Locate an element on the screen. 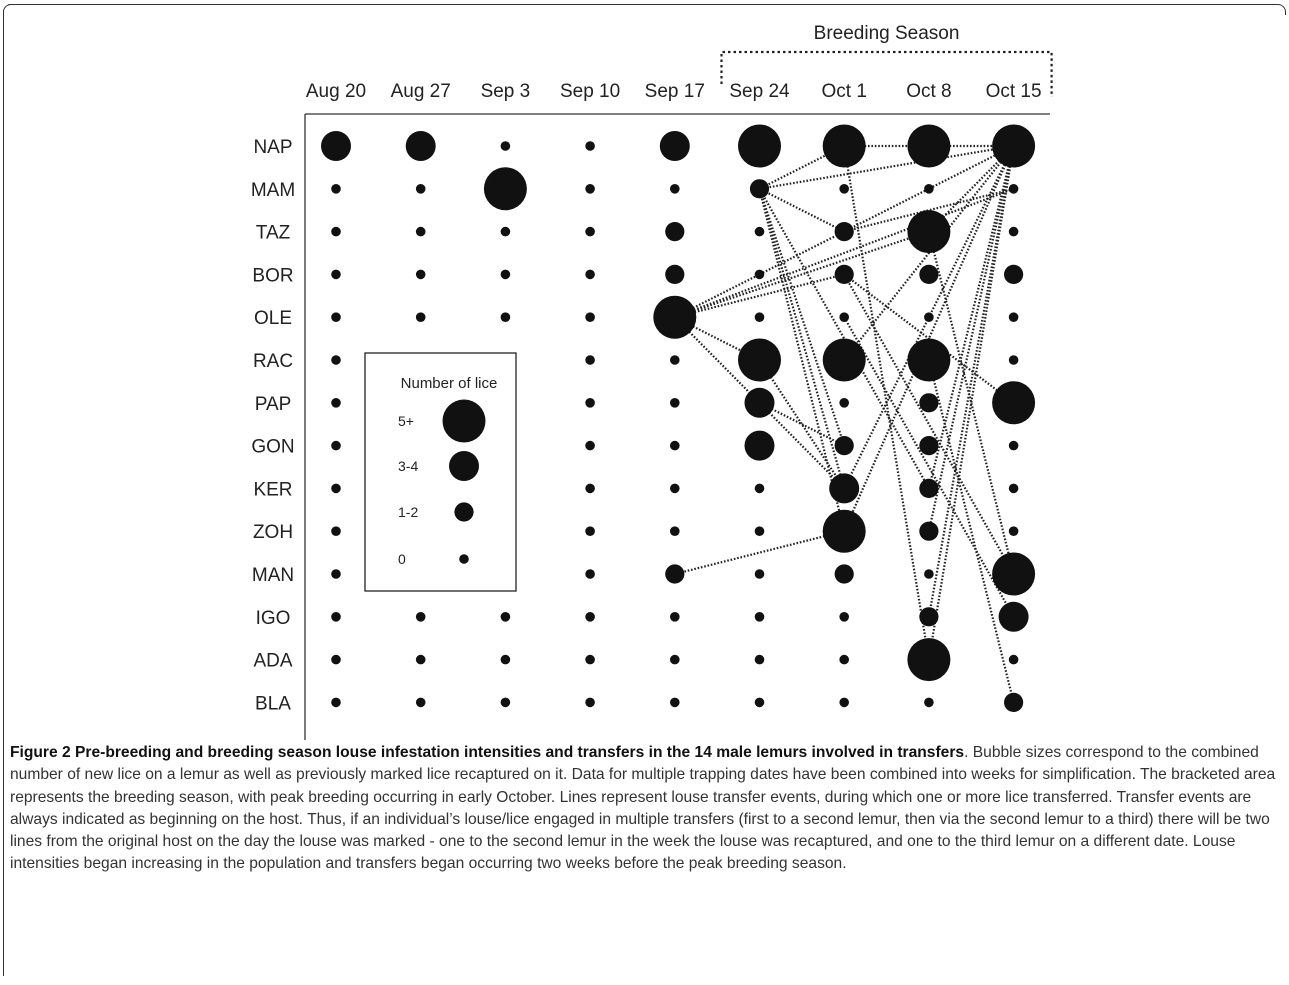  legend: Number of lice 5+ 3-4 1-2 0 is located at coordinates (440, 472).